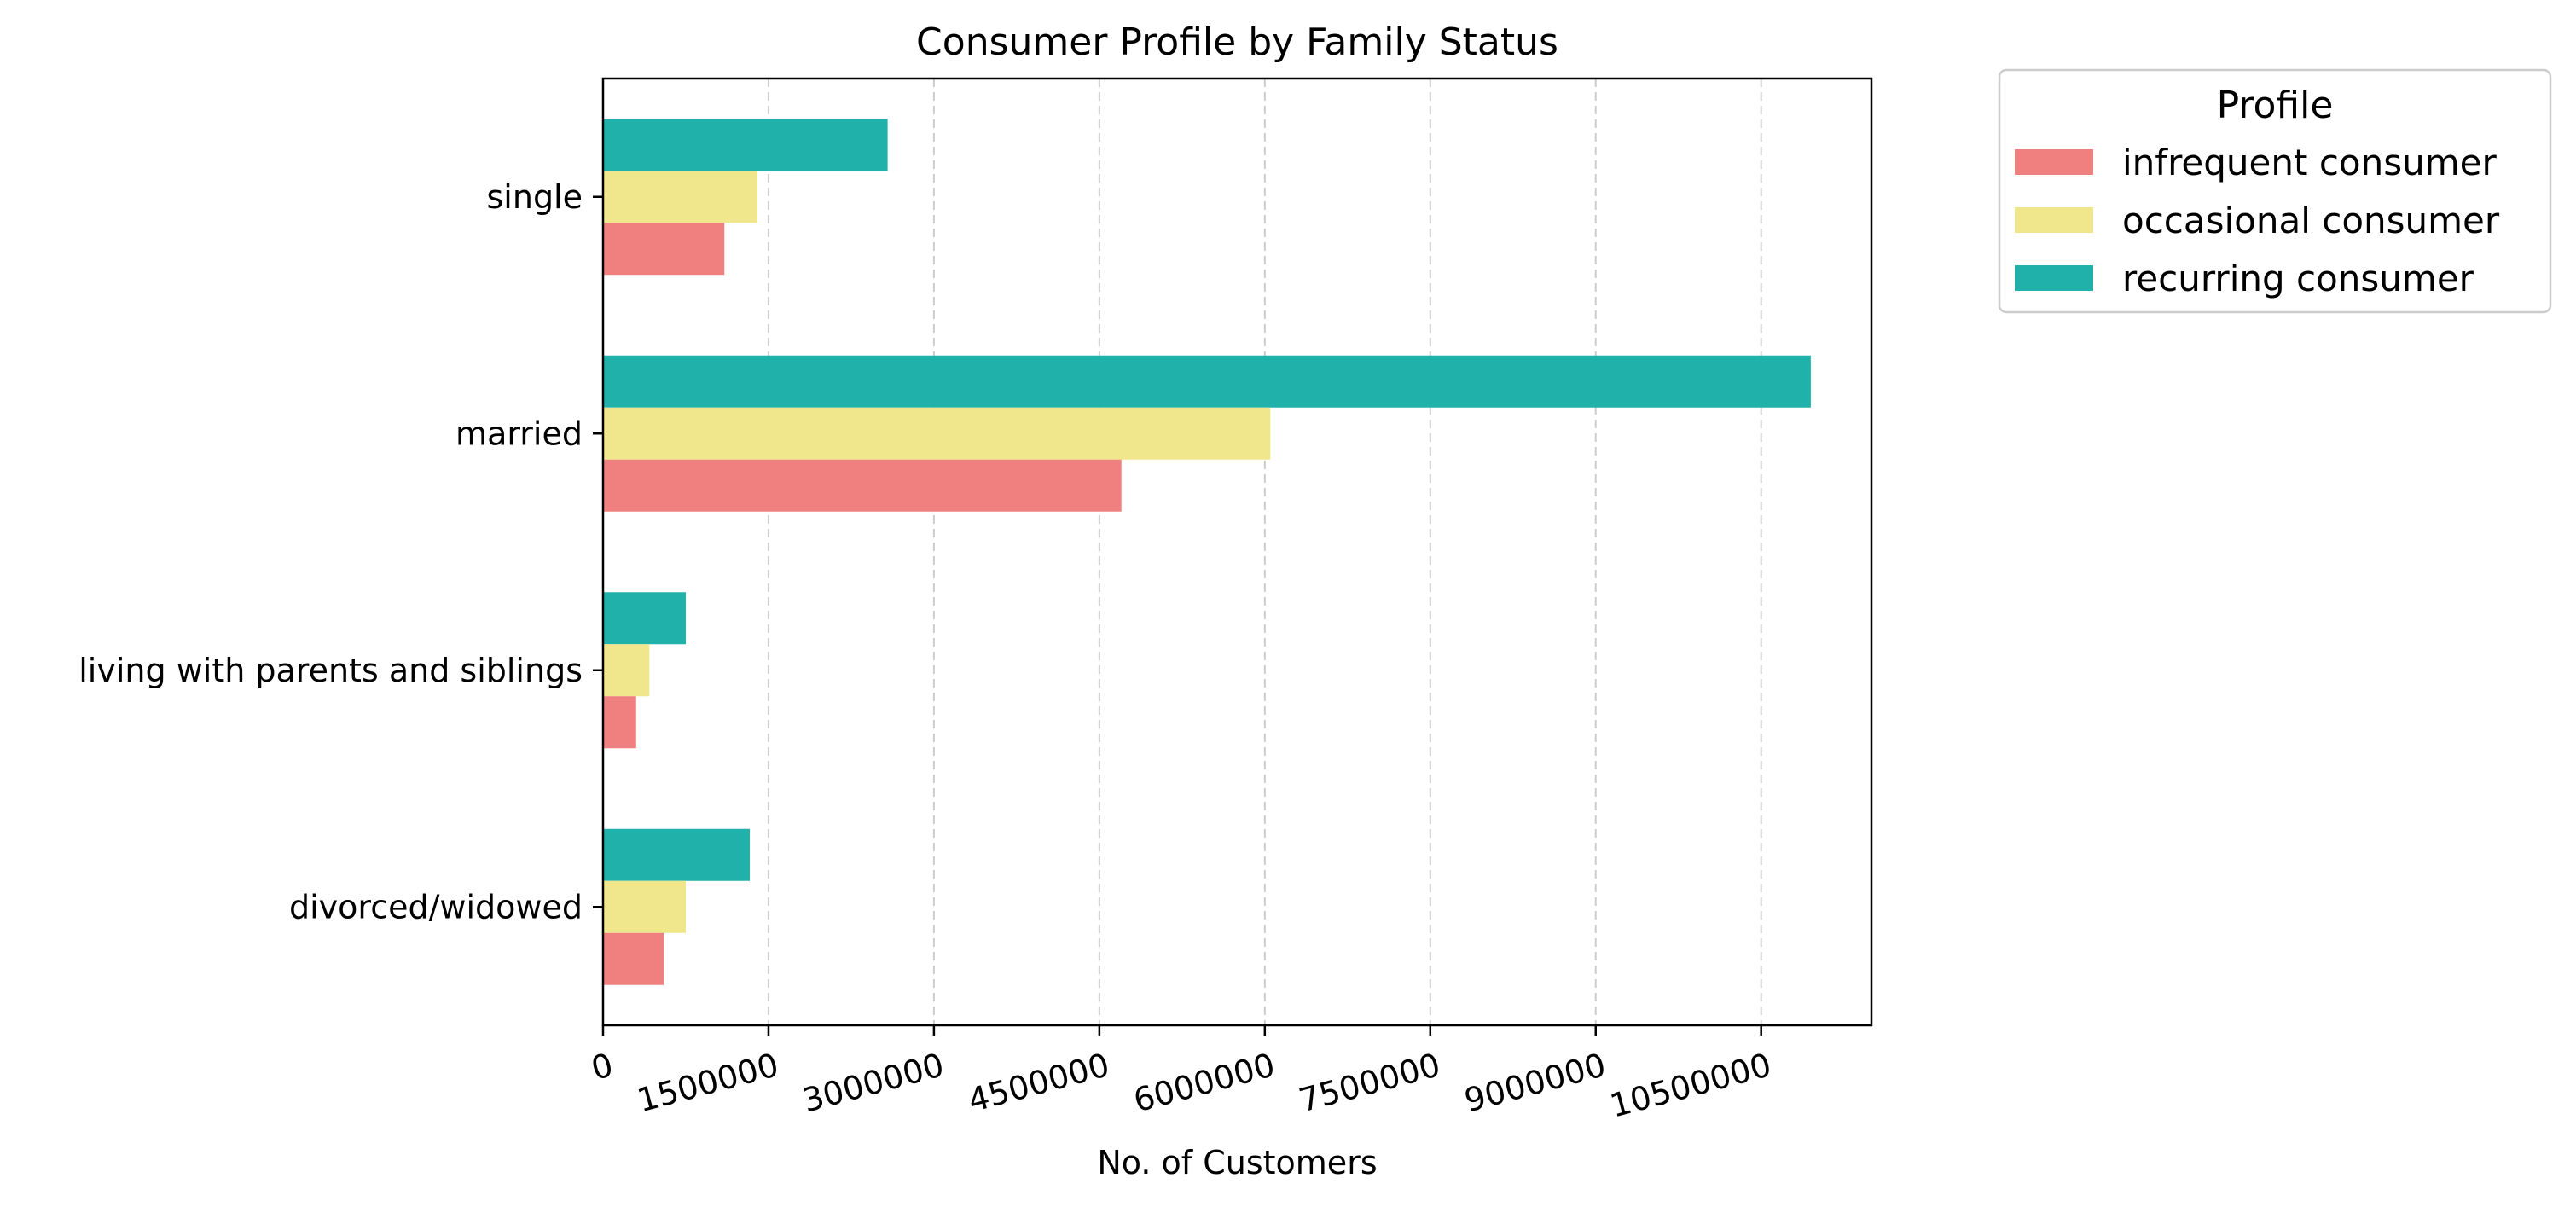  I want to click on x-tick-label: 10500000, so click(1690, 1085).